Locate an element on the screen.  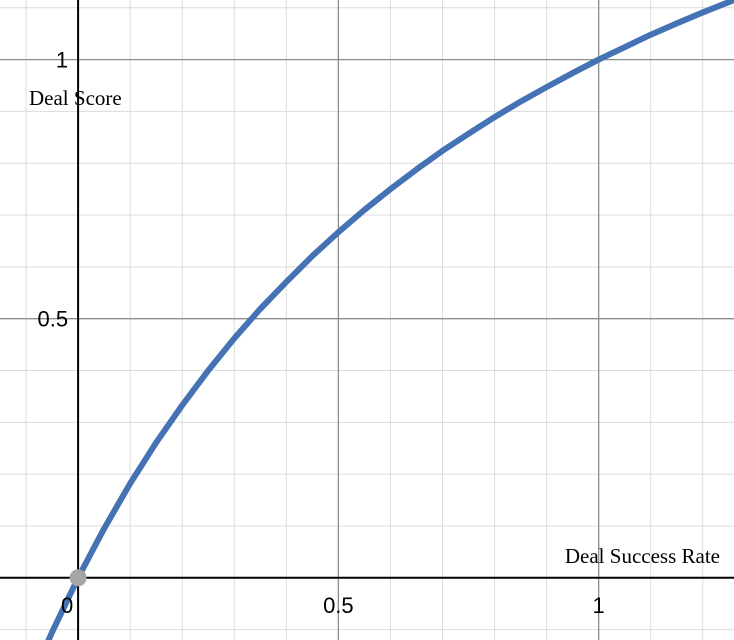
x-tick-label: 1 is located at coordinates (599, 605).